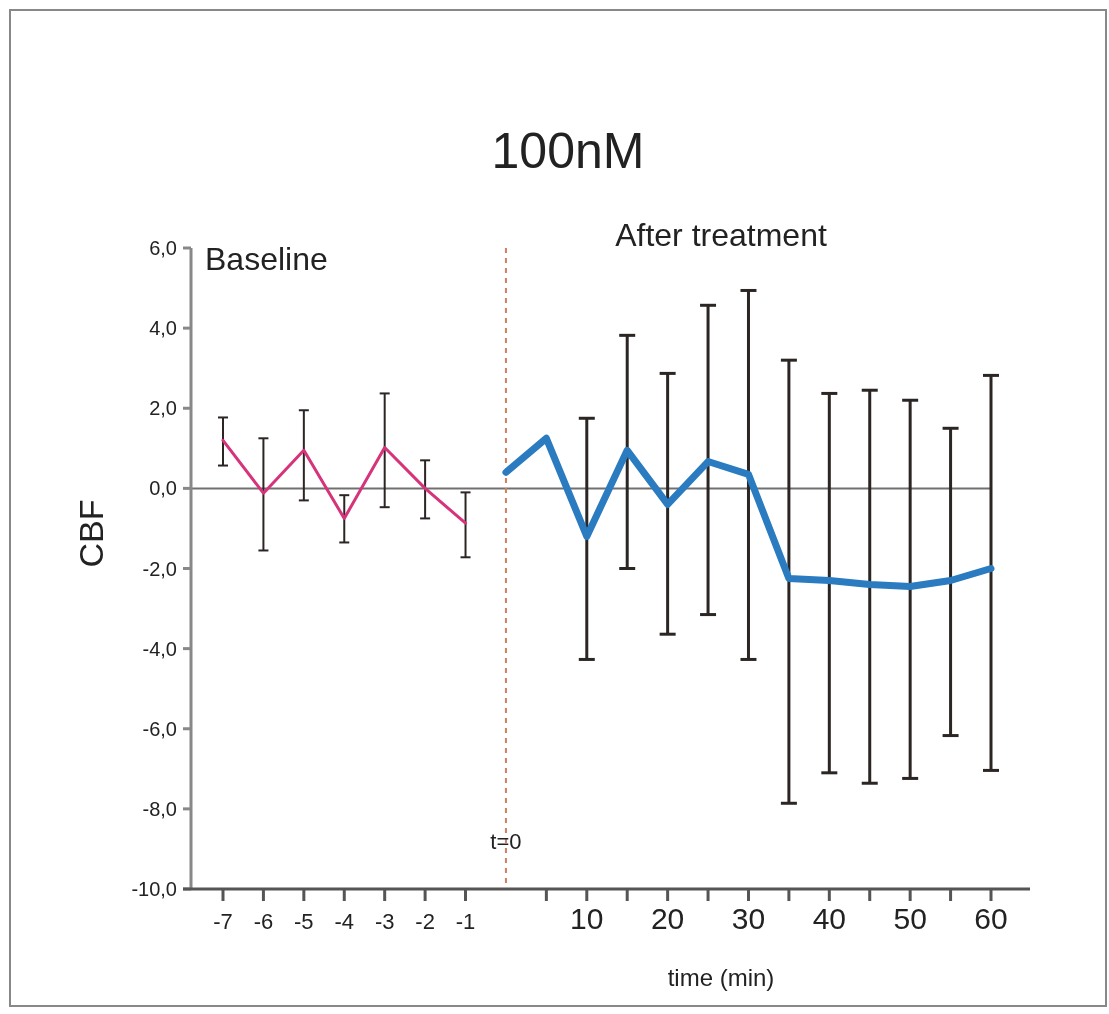  I want to click on x-tick-label: -1, so click(465, 921).